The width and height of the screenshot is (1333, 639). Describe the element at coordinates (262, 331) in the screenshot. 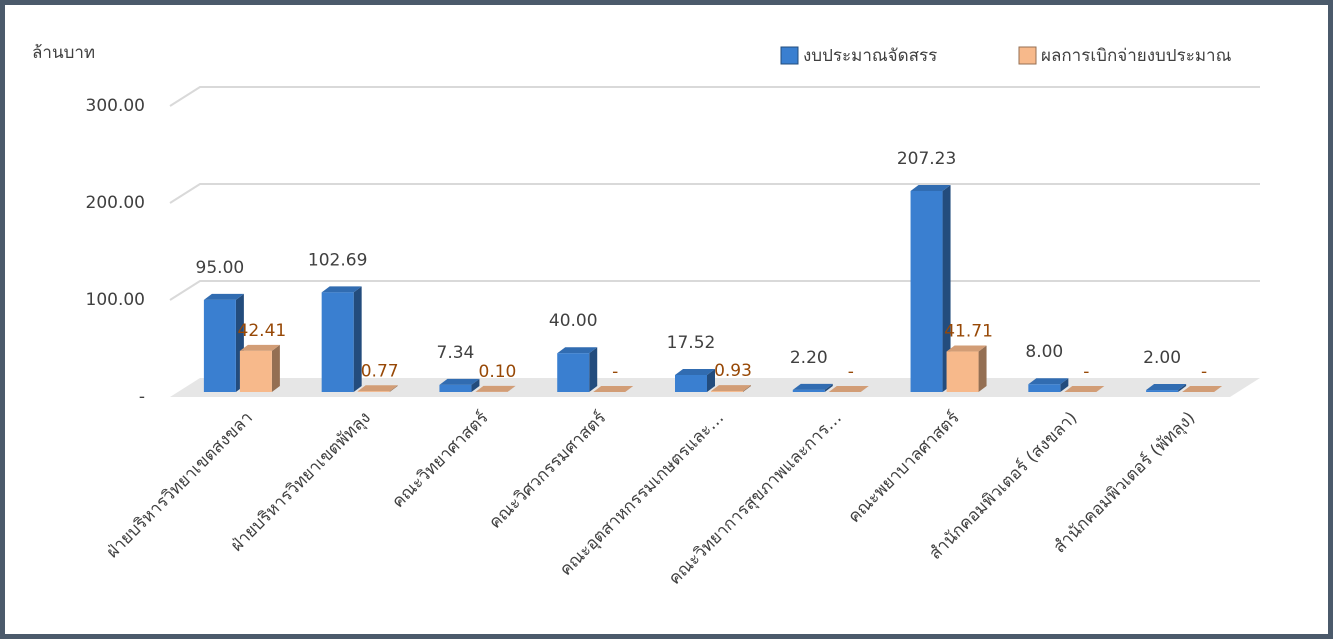

I see `data-label: 42.41` at that location.